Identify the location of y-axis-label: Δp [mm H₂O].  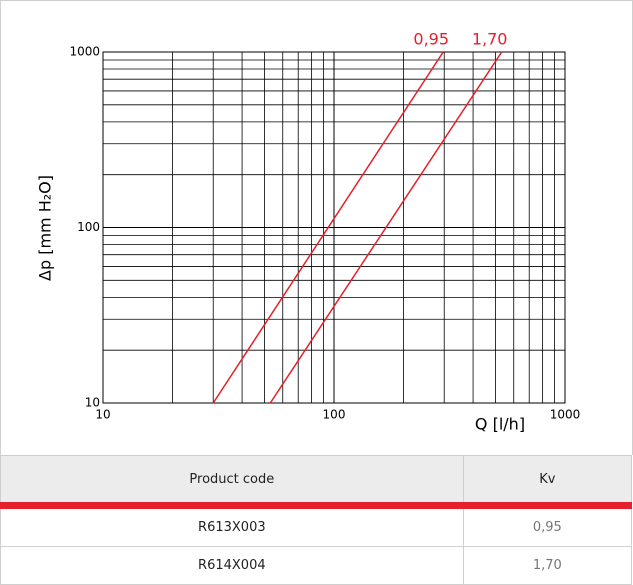
(45, 228).